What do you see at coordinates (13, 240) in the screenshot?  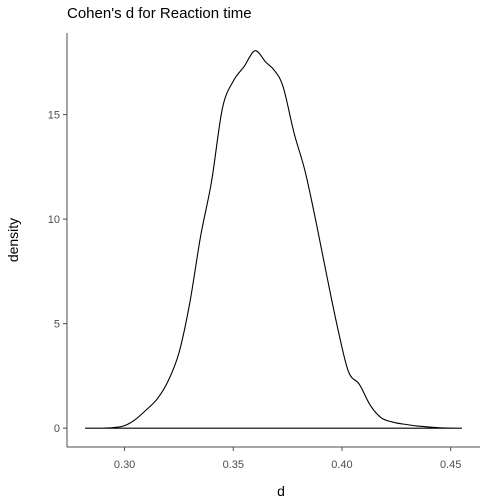 I see `y-axis-title: density` at bounding box center [13, 240].